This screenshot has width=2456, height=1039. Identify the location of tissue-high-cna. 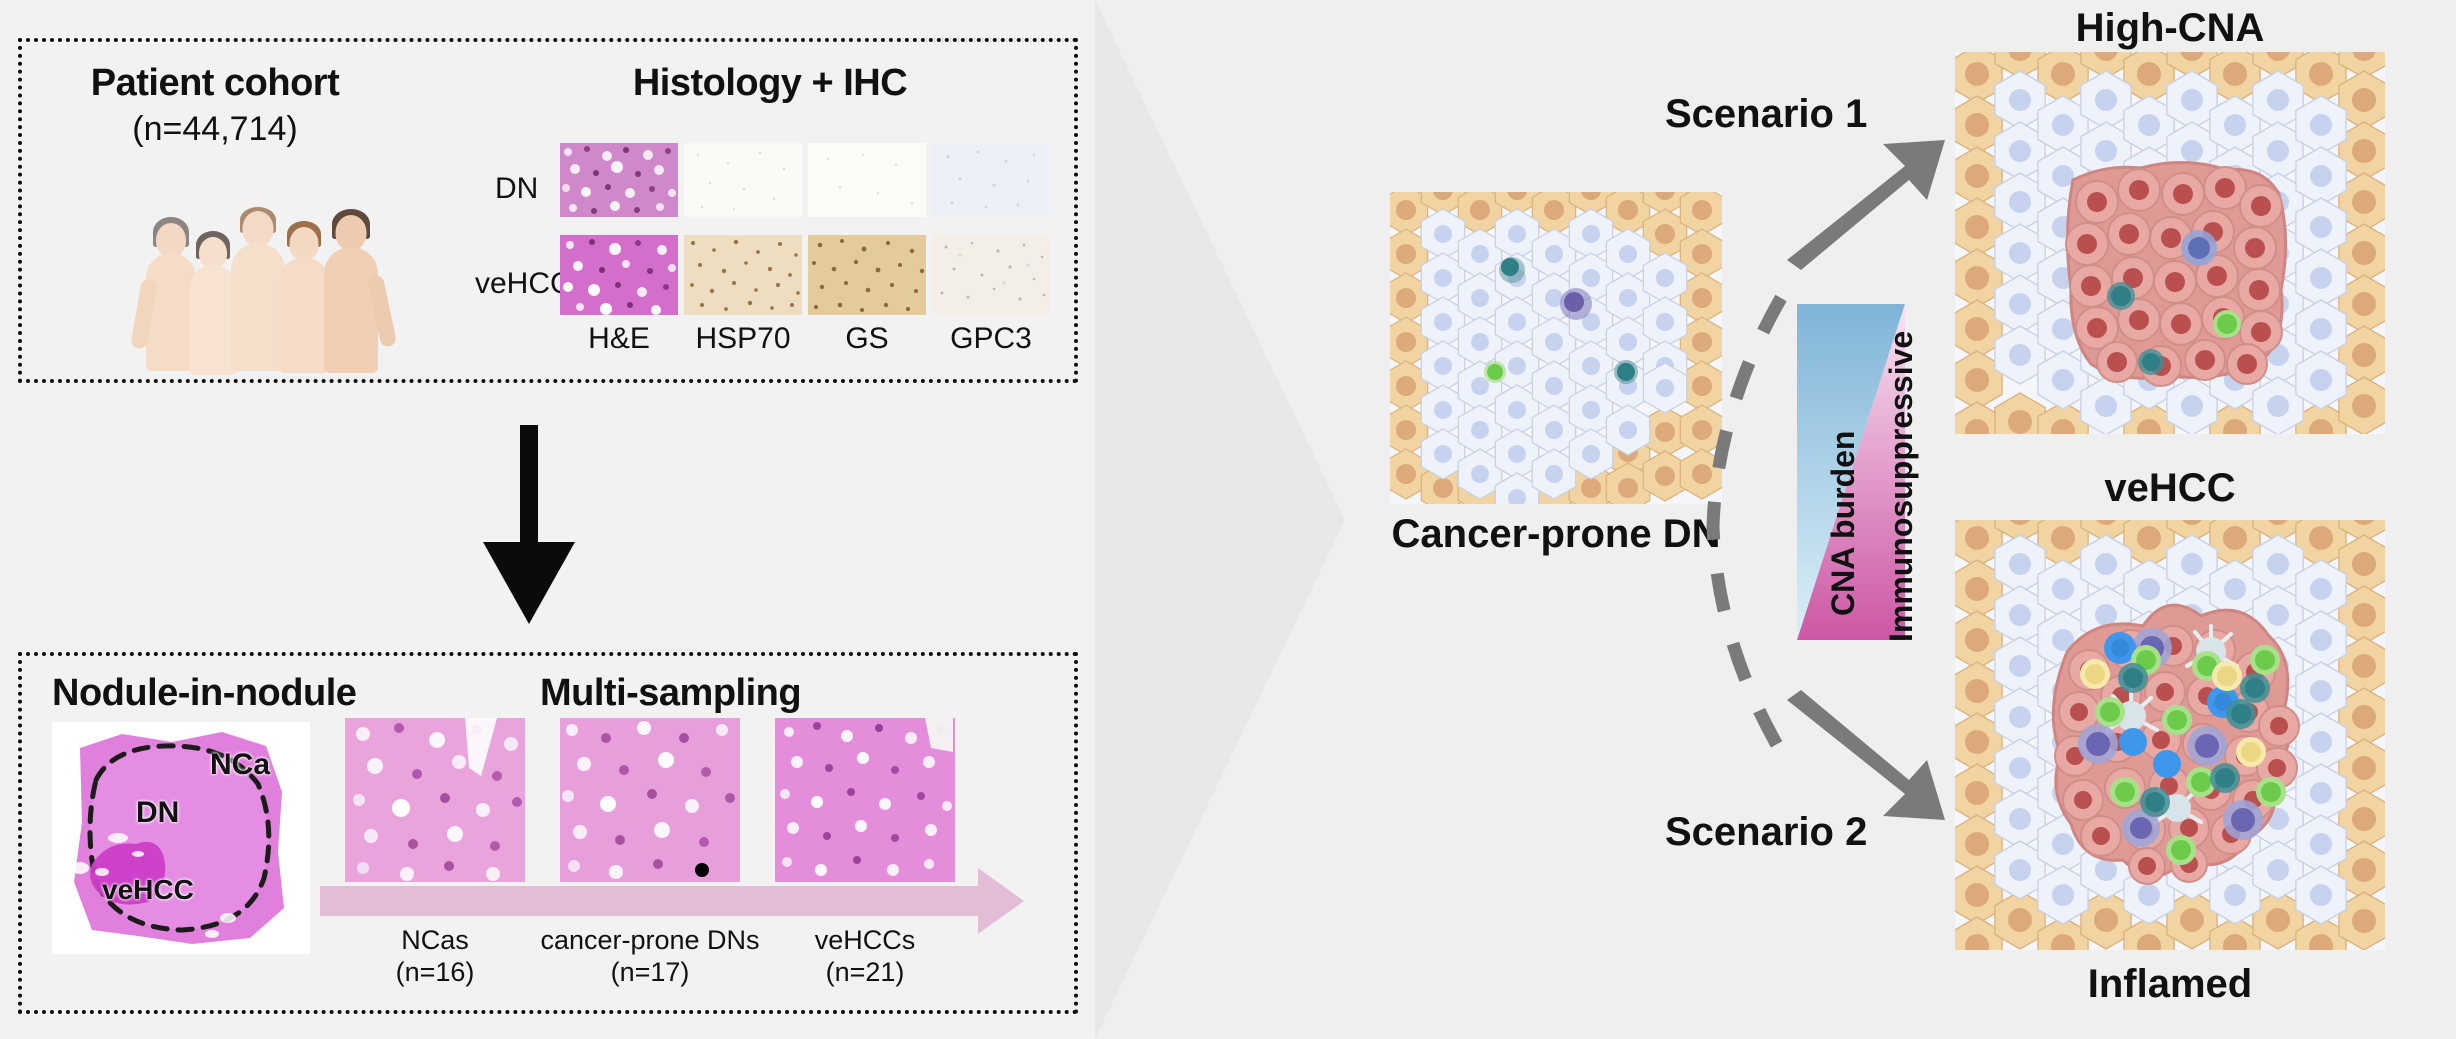
(2170, 243).